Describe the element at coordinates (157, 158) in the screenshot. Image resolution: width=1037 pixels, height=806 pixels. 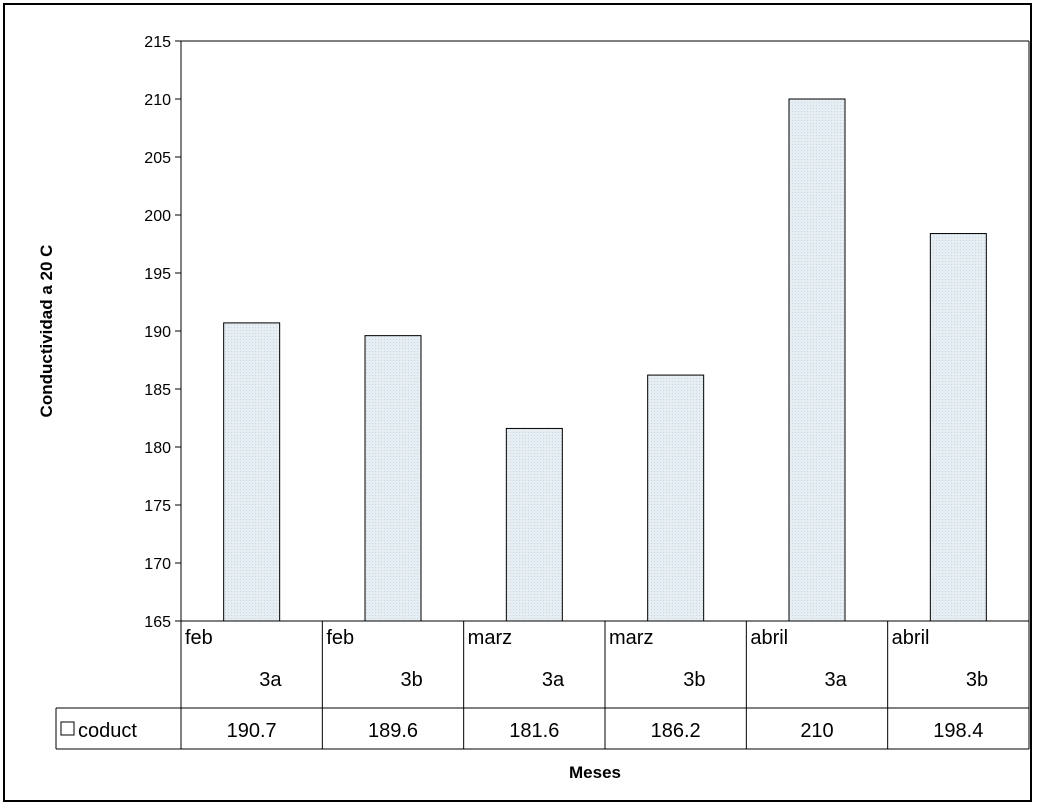
I see `y-tick-label: 205` at that location.